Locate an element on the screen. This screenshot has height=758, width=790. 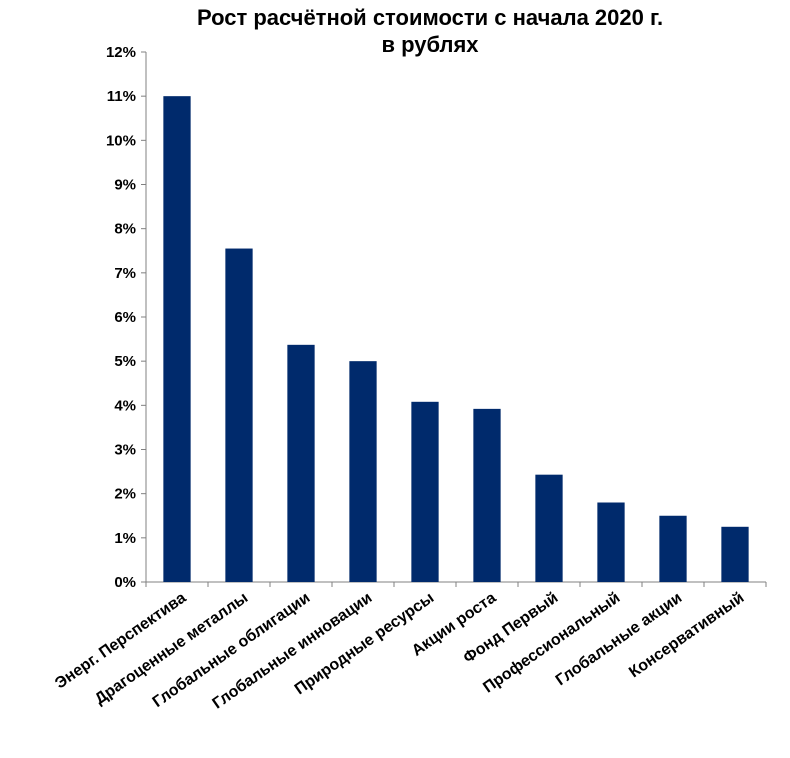
y-tick-label: 7% is located at coordinates (125, 273).